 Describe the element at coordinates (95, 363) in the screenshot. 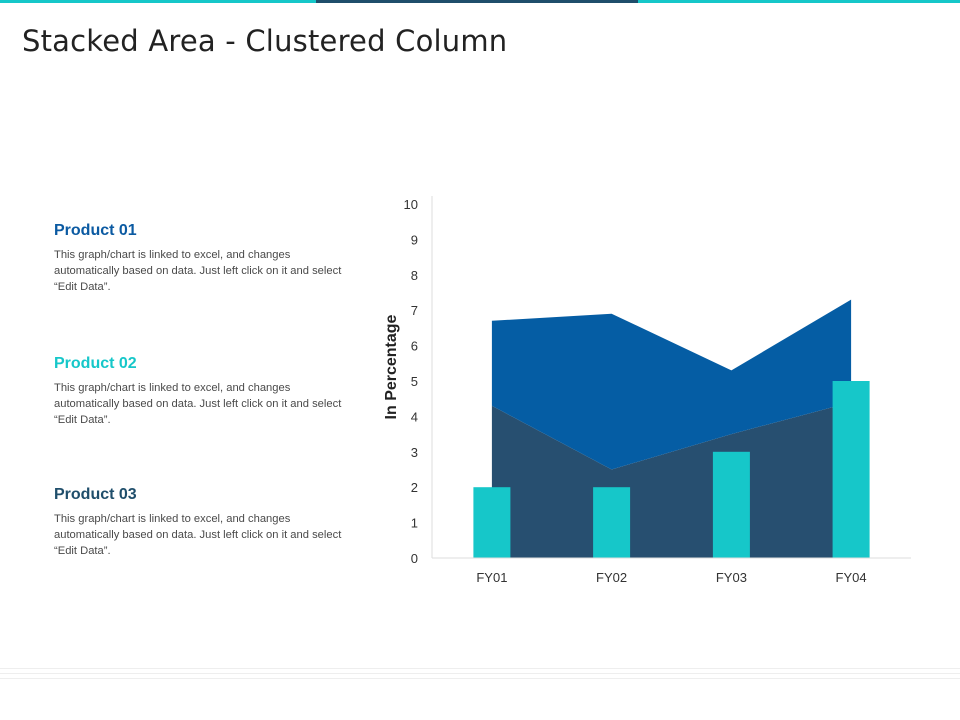

I see `product-title: Product 02` at that location.